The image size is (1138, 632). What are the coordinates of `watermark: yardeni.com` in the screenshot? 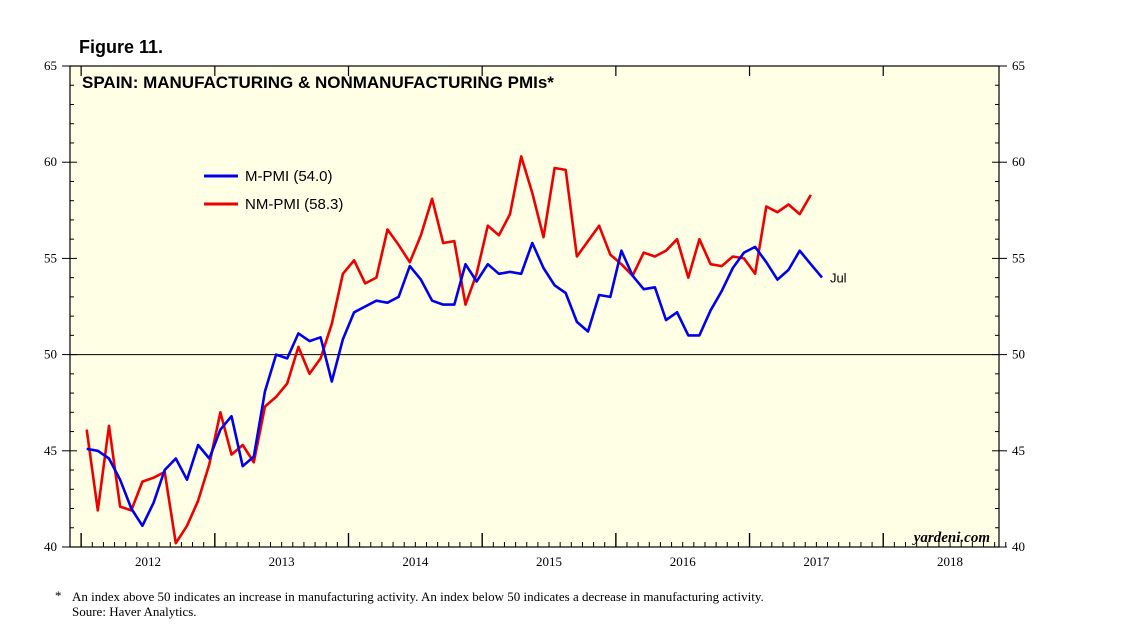 It's located at (951, 538).